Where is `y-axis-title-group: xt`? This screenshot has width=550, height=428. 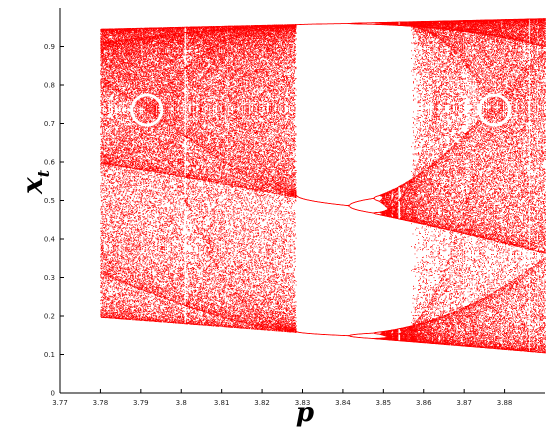
y-axis-title-group: xt is located at coordinates (34, 182).